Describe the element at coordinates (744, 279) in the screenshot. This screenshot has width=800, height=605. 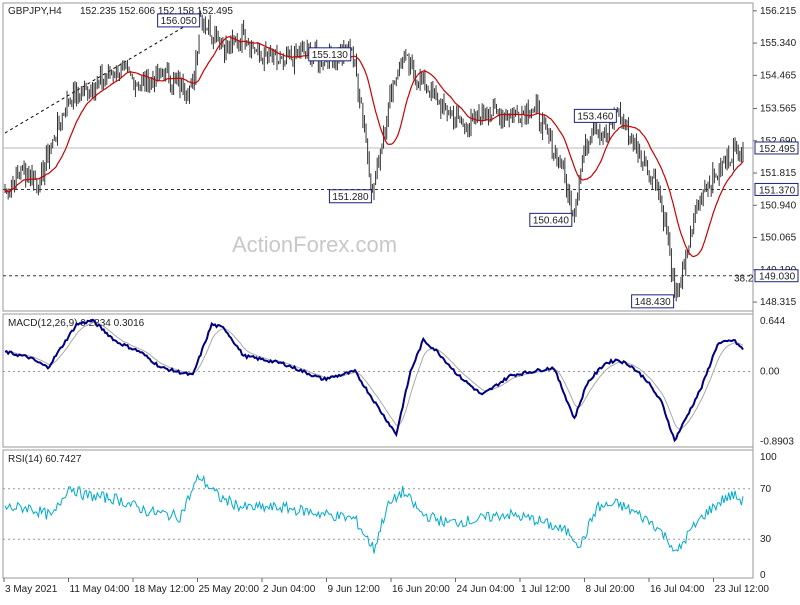
I see `level-note-2: 38.2` at that location.